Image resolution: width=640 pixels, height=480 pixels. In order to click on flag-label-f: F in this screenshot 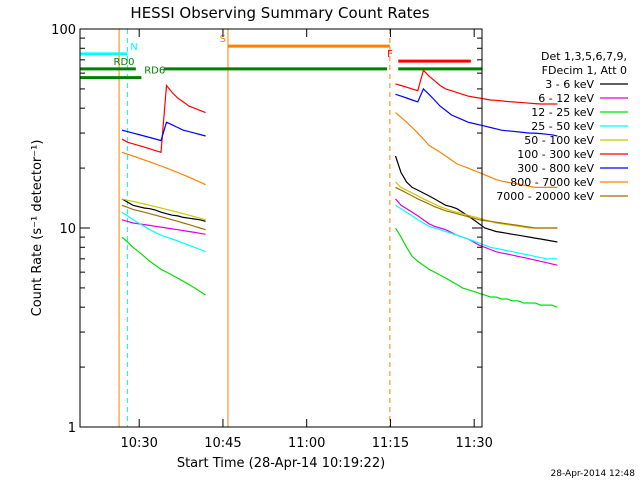, I will do `click(390, 54)`.